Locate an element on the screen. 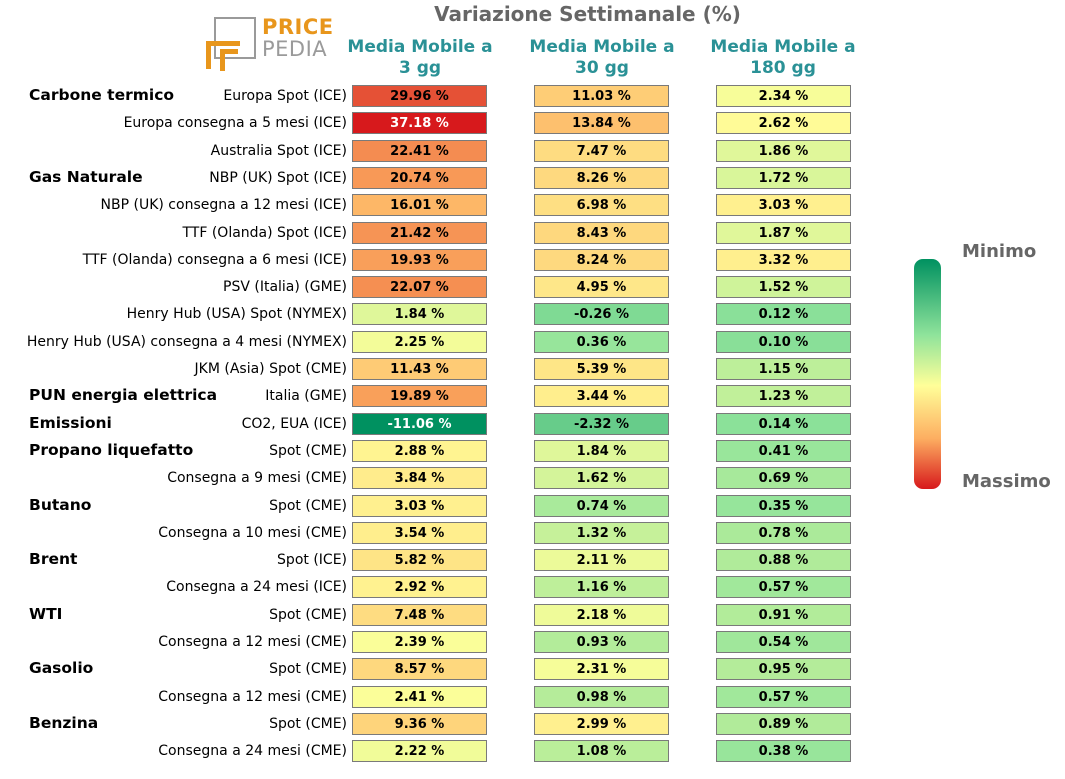 The height and width of the screenshot is (779, 1065). value-cell: 8.26 % is located at coordinates (601, 177).